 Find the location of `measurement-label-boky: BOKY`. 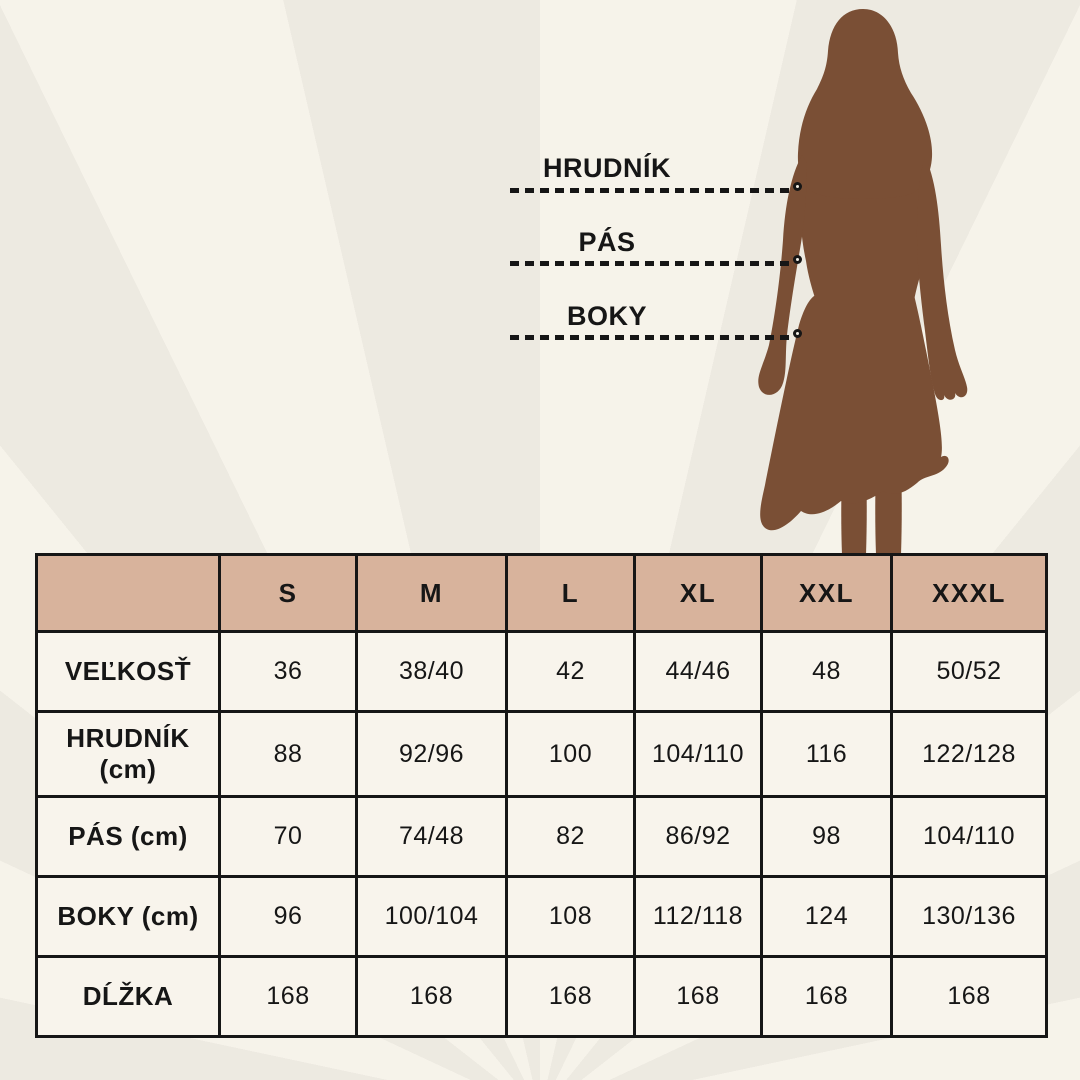

measurement-label-boky: BOKY is located at coordinates (606, 316).